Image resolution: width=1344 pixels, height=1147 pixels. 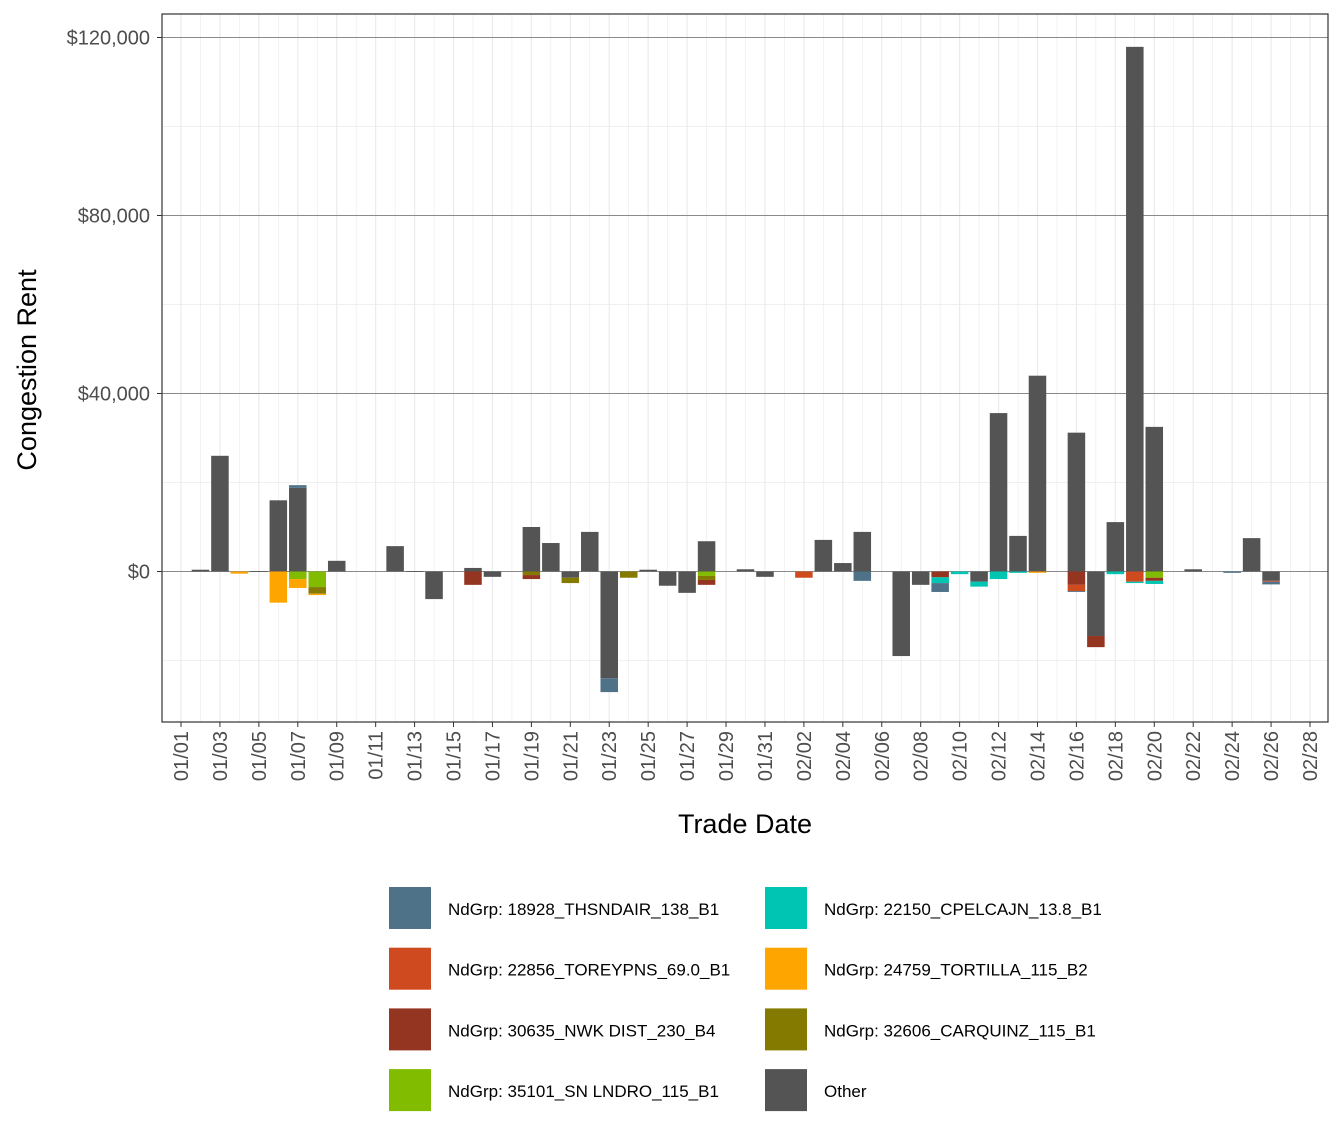 What do you see at coordinates (844, 756) in the screenshot?
I see `x-tick-label: 02/04` at bounding box center [844, 756].